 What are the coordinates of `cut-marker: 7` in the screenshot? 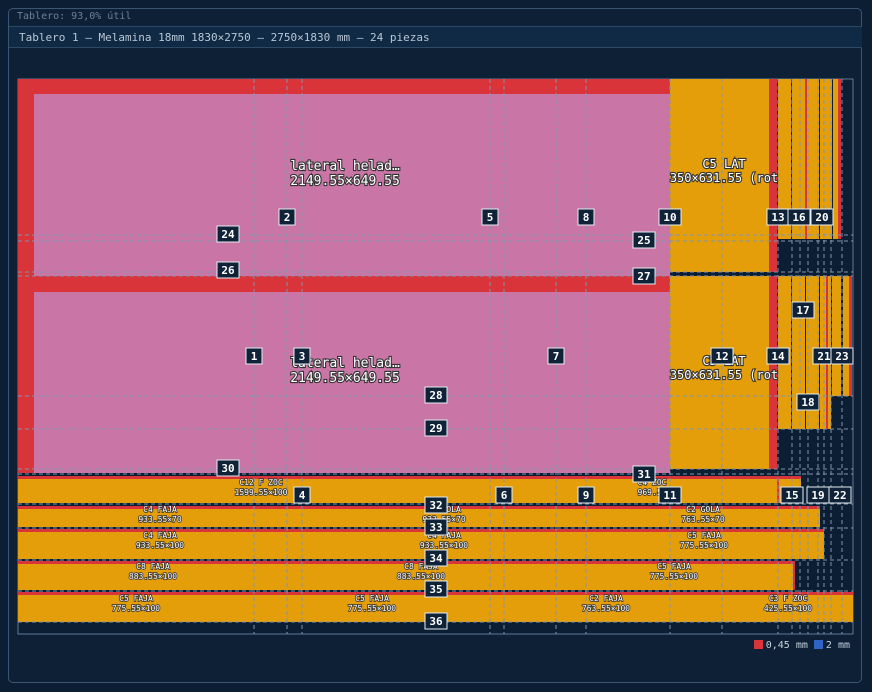 It's located at (556, 356).